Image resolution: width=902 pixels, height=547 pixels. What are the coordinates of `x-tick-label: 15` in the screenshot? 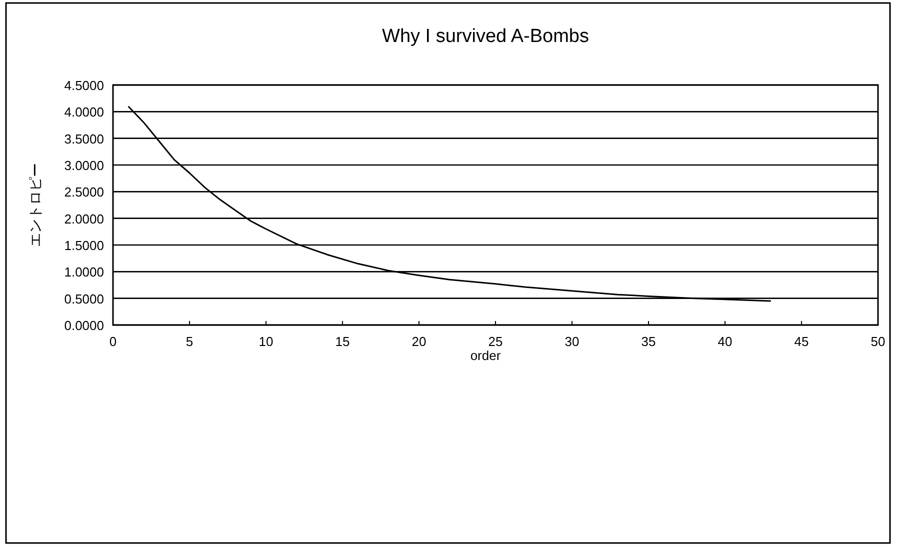 It's located at (342, 341).